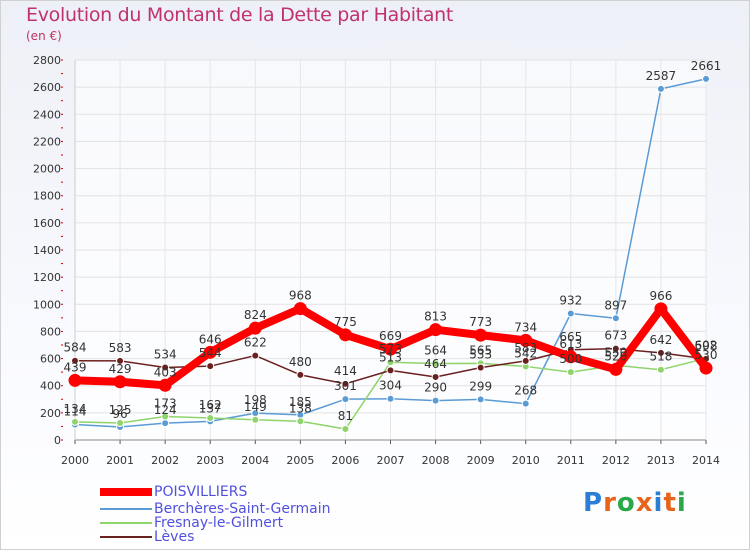 The image size is (750, 550). Describe the element at coordinates (660, 296) in the screenshot. I see `data-label: 966` at that location.